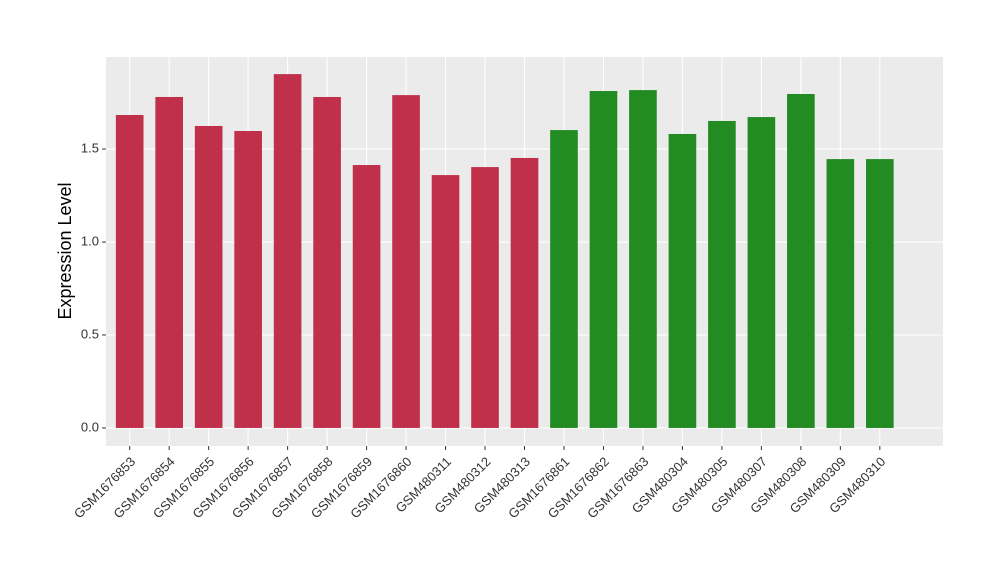  I want to click on y-tick-label: 1.5, so click(90, 147).